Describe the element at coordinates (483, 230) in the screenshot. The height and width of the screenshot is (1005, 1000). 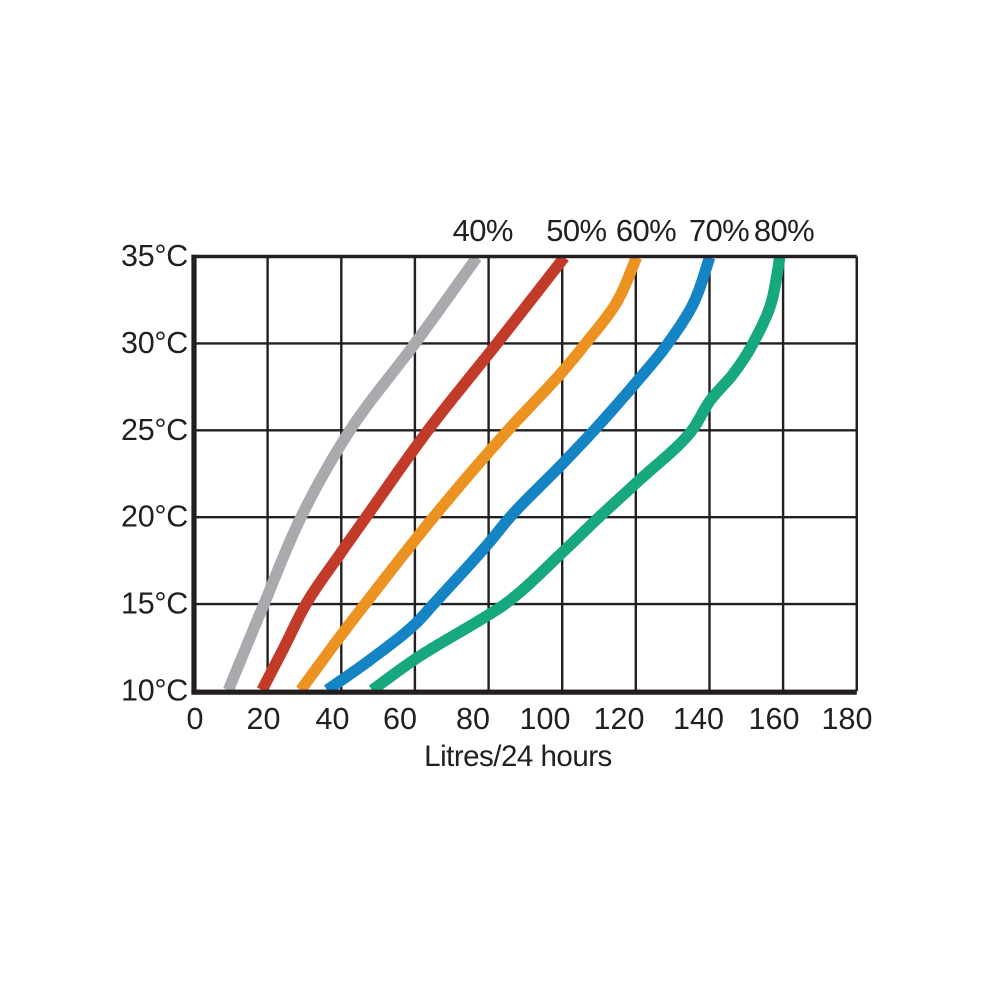
I see `svg-text: 40%` at that location.